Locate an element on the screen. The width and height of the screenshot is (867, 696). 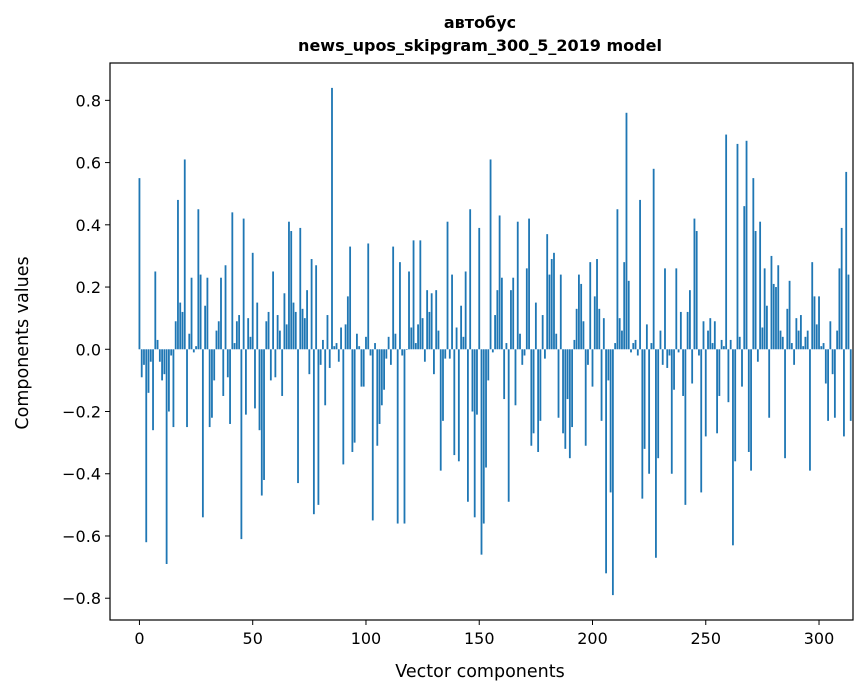
chart-title-line2: news_upos_skipgram_300_5_2019 model is located at coordinates (480, 45).